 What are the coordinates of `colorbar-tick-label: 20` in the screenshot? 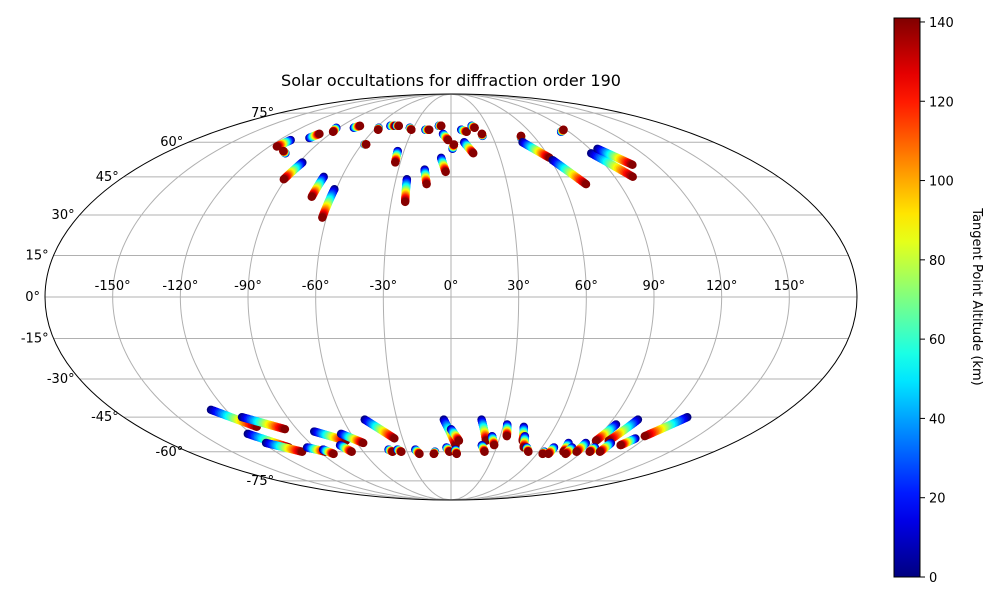 It's located at (937, 499).